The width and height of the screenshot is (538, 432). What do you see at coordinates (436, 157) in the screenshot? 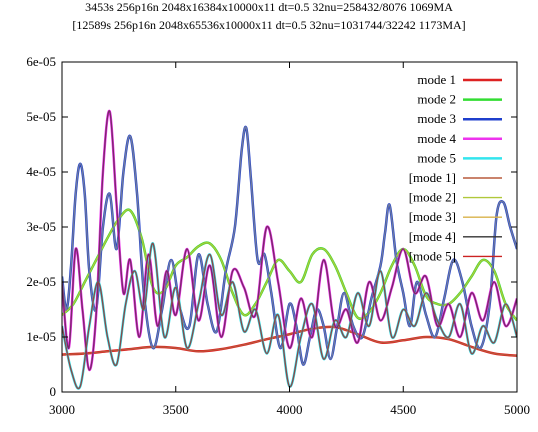
I see `legend-label: mode 5` at bounding box center [436, 157].